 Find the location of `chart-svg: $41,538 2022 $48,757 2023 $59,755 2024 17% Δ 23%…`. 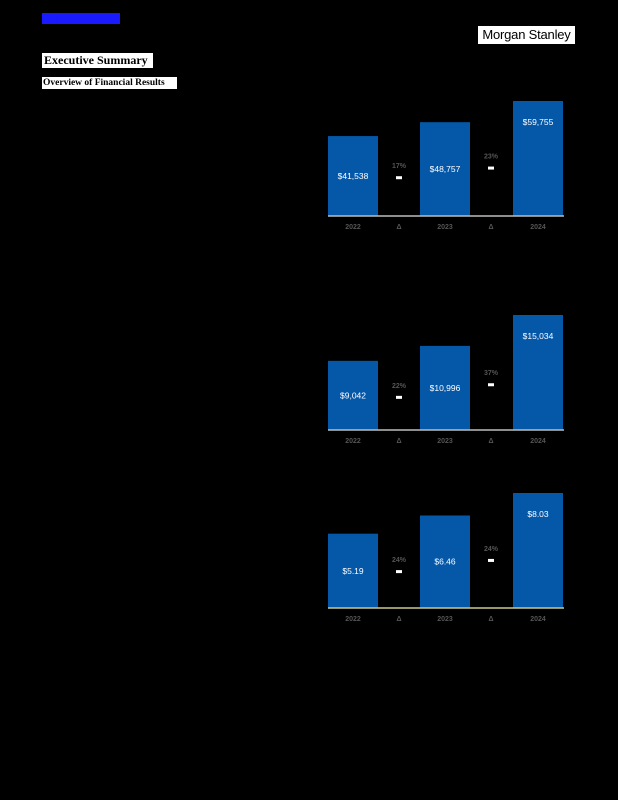

chart-svg: $41,538 2022 $48,757 2023 $59,755 2024 17% Δ 23%… is located at coordinates (446, 166).